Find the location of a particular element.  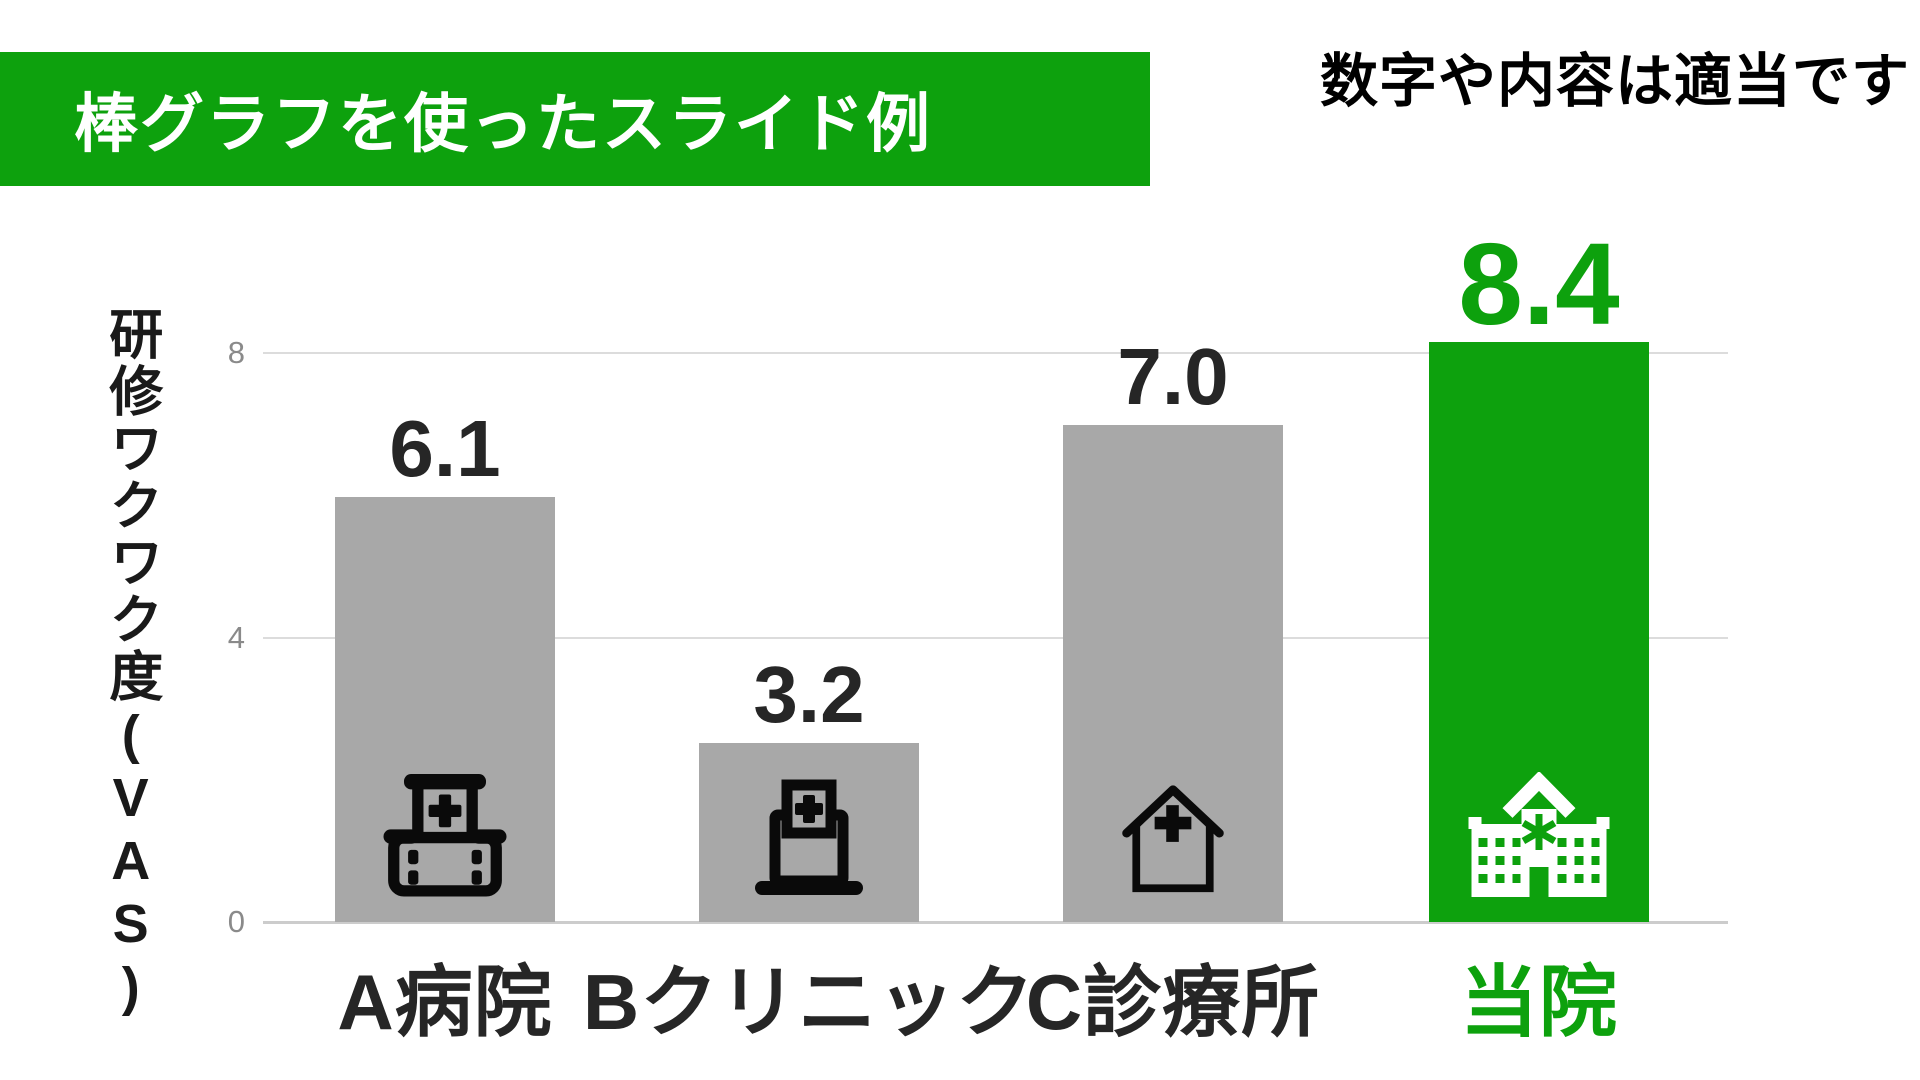

y-axis-title: 研修ワクワク度(VAS) is located at coordinates (130, 663).